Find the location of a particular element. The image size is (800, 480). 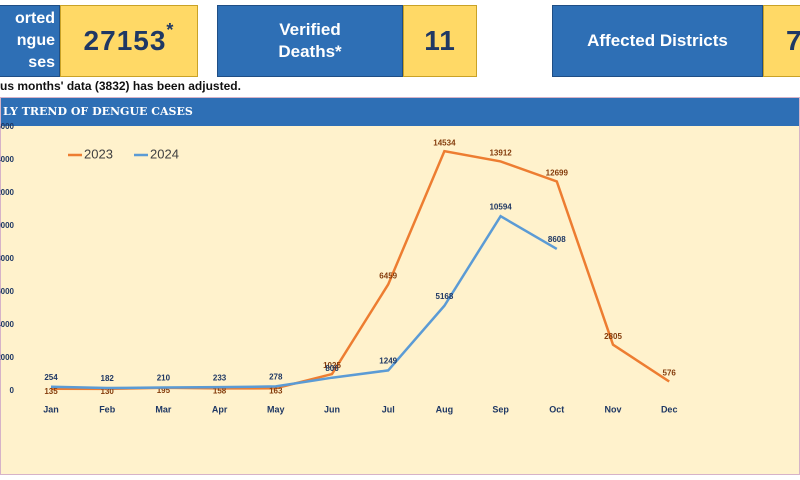

data-label: 163 is located at coordinates (276, 390).